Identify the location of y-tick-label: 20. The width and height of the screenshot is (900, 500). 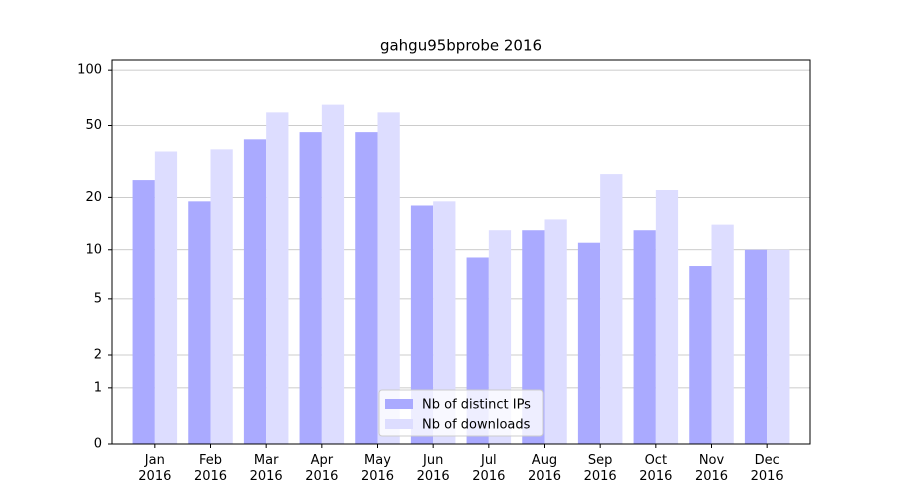
(93, 197).